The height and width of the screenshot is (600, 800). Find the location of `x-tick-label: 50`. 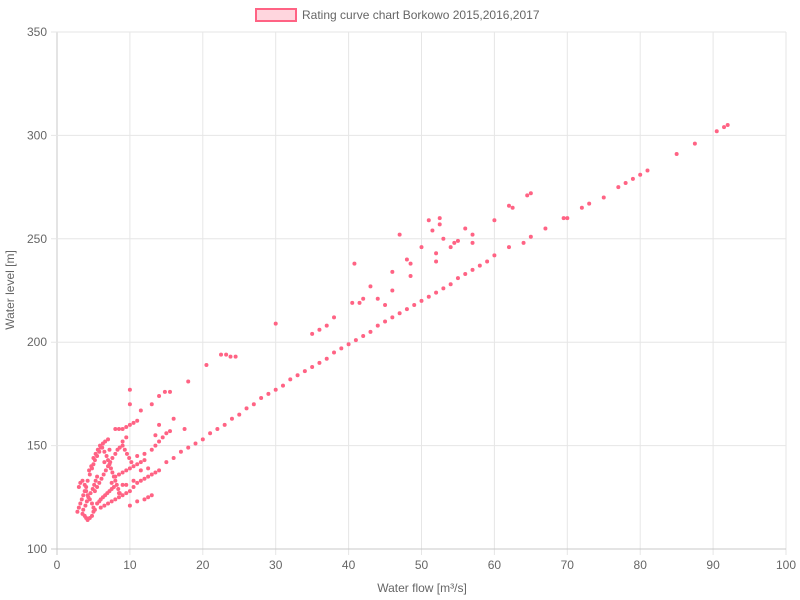

x-tick-label: 50 is located at coordinates (422, 565).